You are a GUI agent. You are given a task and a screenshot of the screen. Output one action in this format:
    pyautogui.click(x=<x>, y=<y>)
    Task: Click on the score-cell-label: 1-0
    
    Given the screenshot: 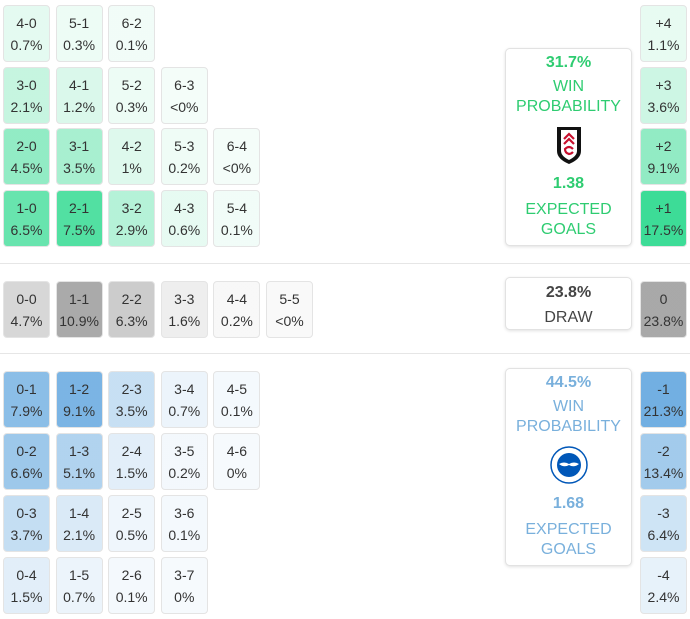 What is the action you would take?
    pyautogui.click(x=26, y=208)
    